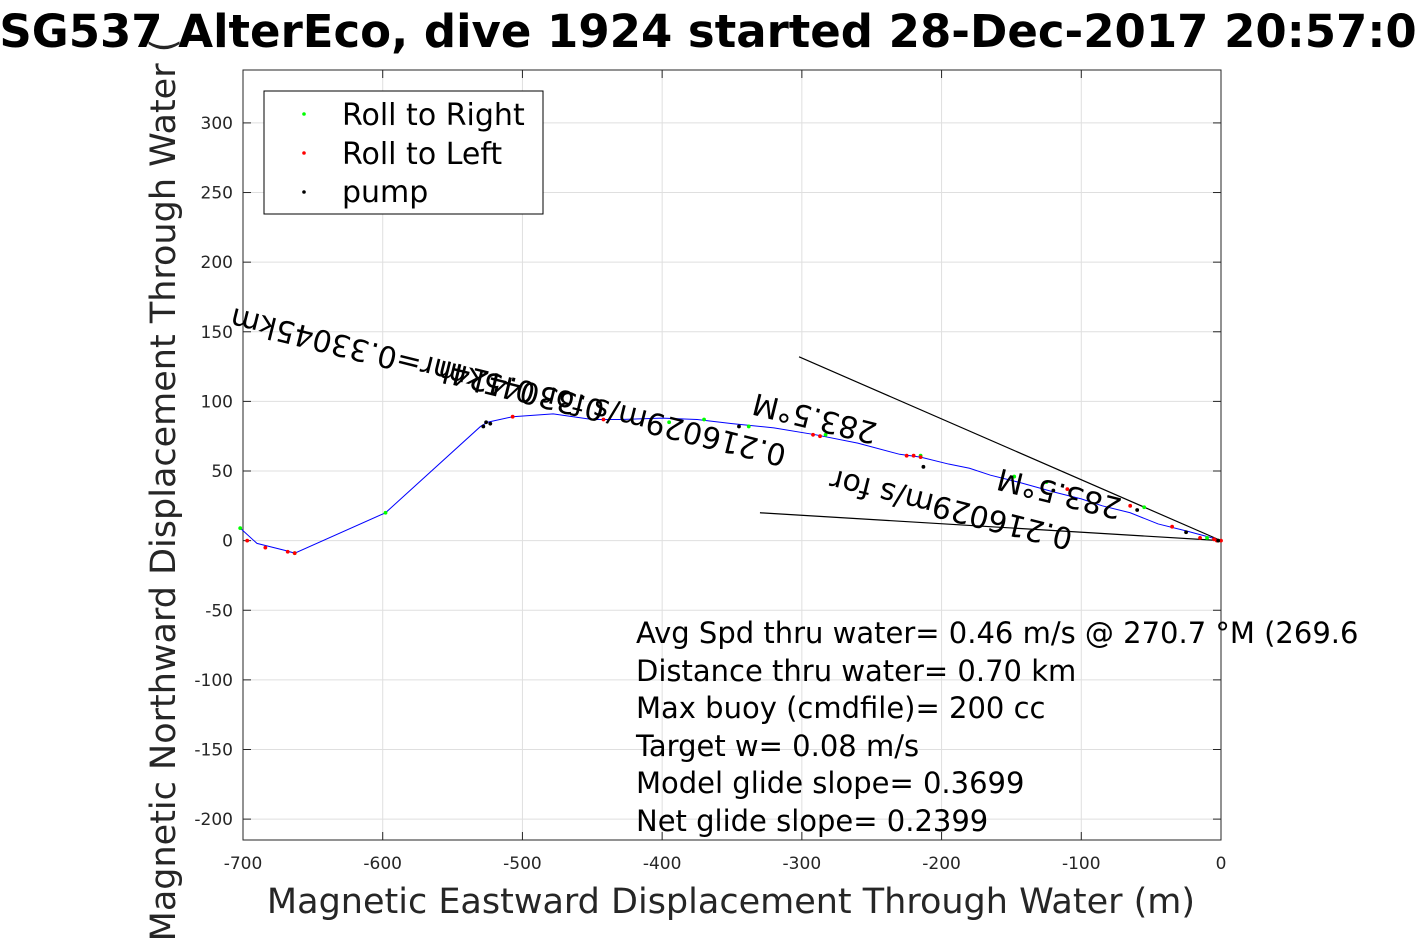  What do you see at coordinates (385, 192) in the screenshot?
I see `legend-label-pump: pump` at bounding box center [385, 192].